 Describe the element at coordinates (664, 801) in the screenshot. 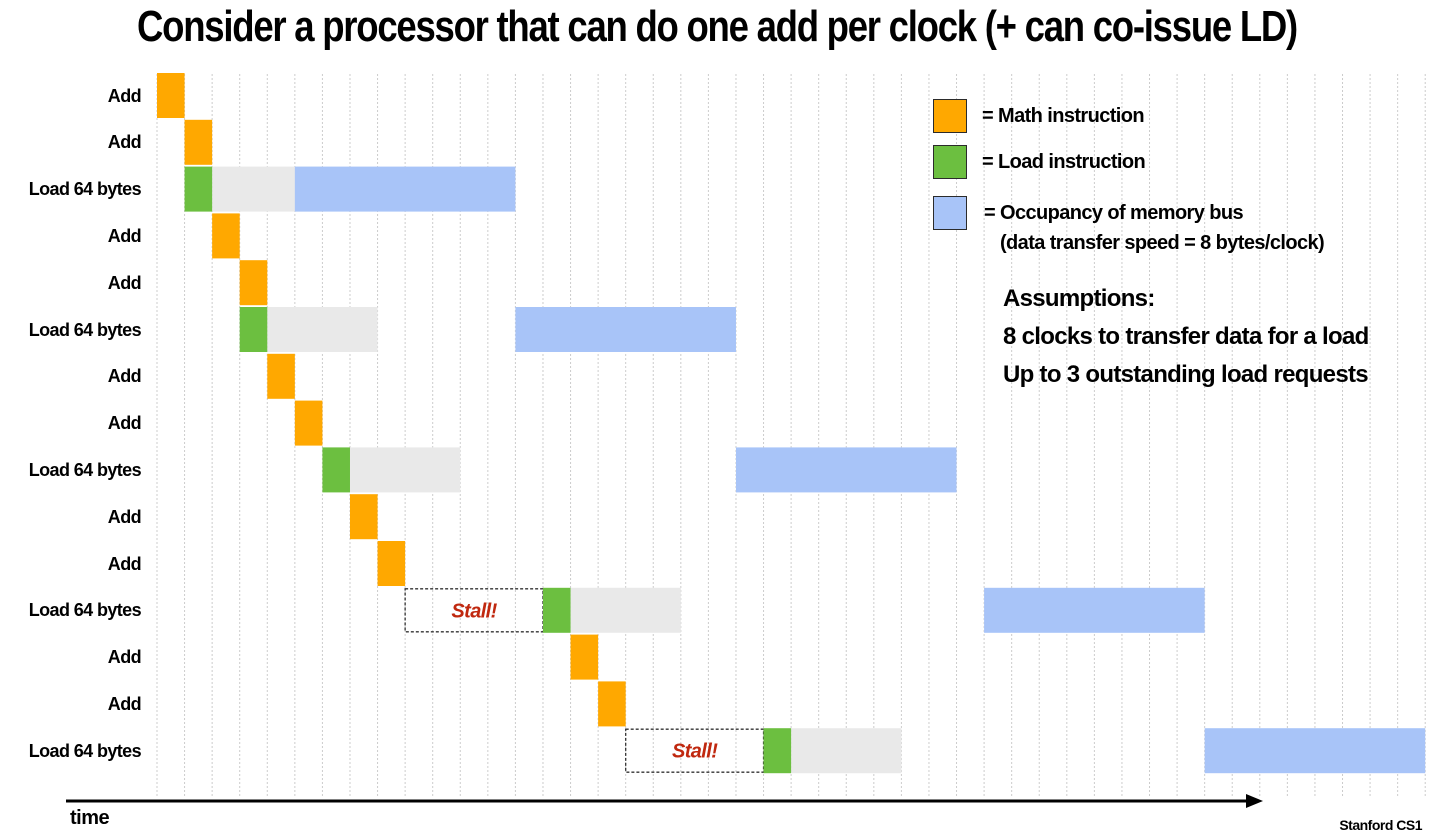

I see `time-axis` at that location.